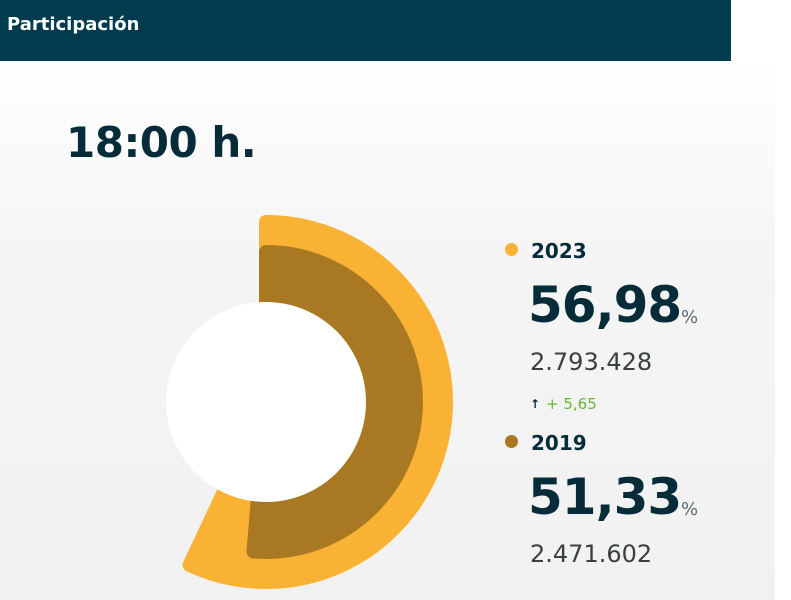 This screenshot has width=791, height=600. I want to click on pct-sign-2023: %, so click(690, 317).